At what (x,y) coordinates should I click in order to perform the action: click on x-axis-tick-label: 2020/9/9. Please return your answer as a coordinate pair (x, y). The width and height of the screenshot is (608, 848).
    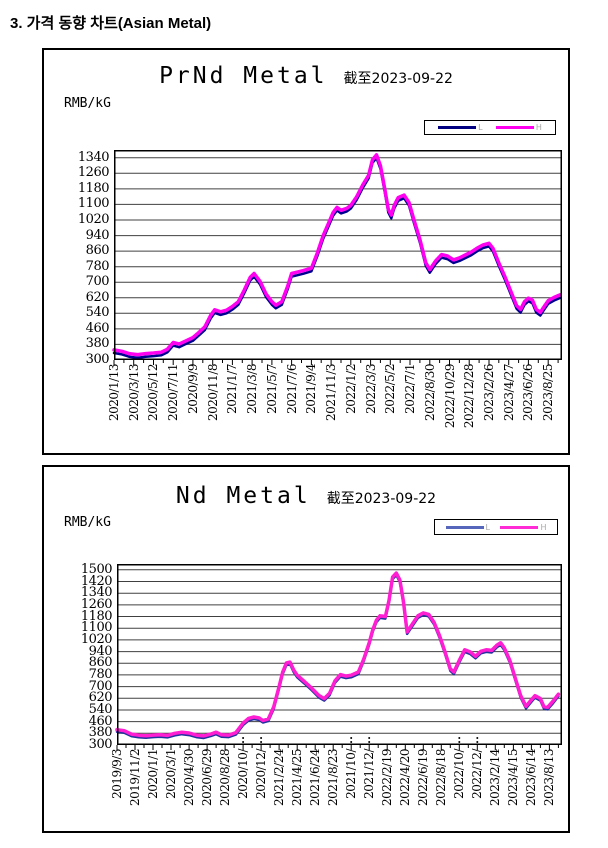
    Looking at the image, I should click on (192, 389).